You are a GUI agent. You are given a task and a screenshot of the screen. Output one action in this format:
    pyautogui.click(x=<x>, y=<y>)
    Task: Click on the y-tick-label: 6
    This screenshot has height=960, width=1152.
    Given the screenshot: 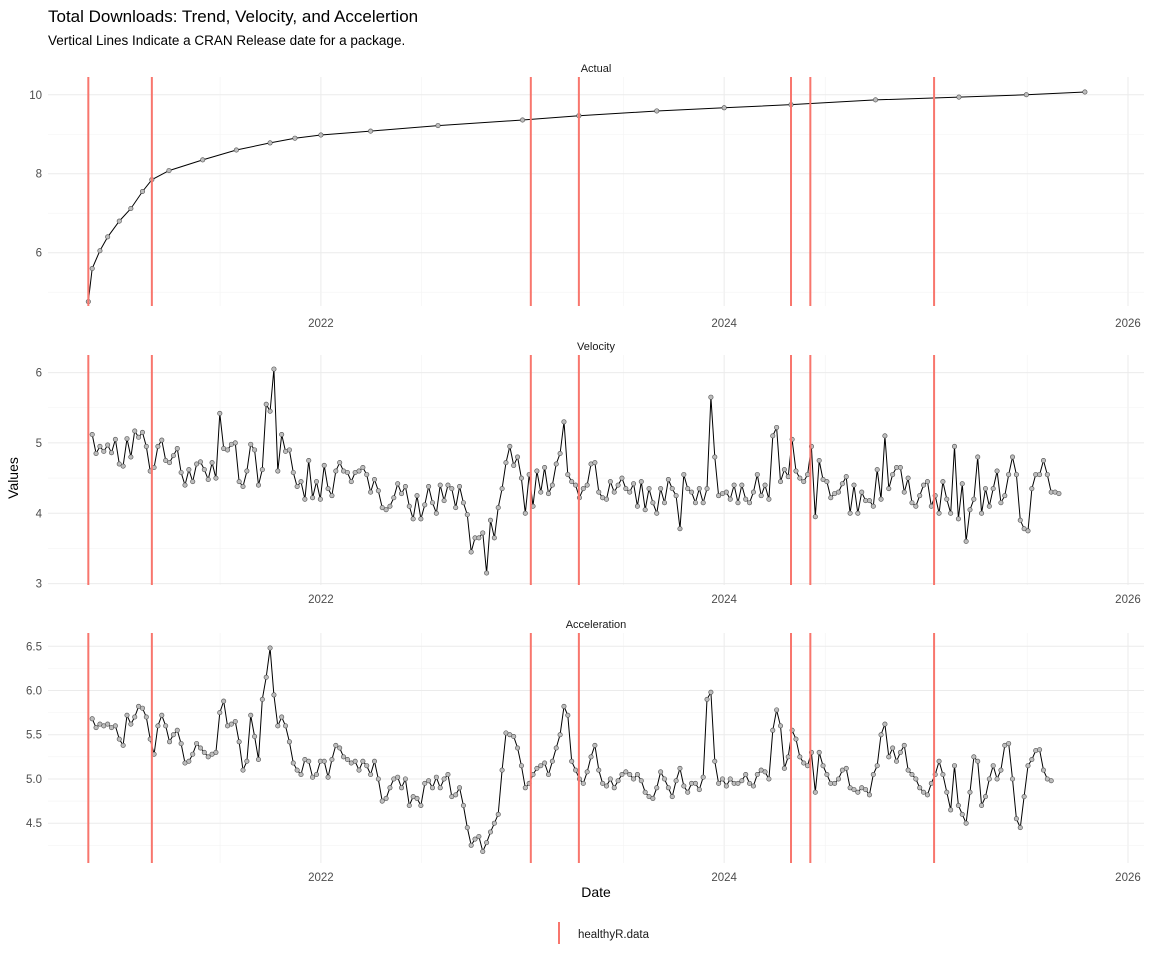 What is the action you would take?
    pyautogui.click(x=39, y=254)
    